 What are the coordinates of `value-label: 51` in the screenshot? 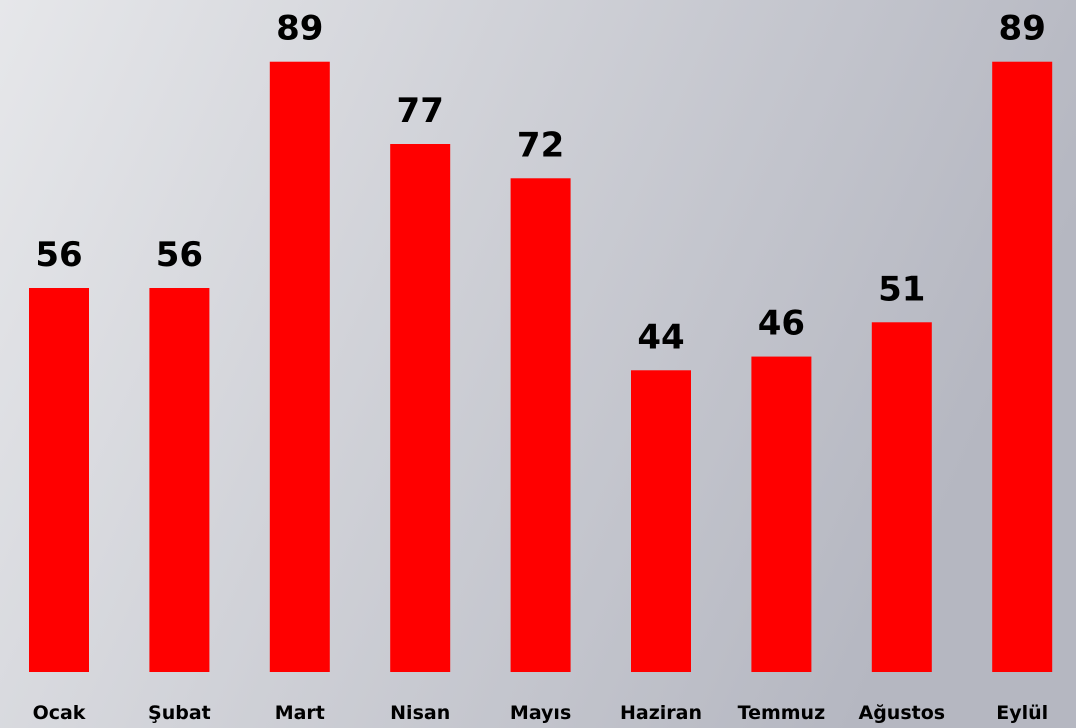 It's located at (901, 289).